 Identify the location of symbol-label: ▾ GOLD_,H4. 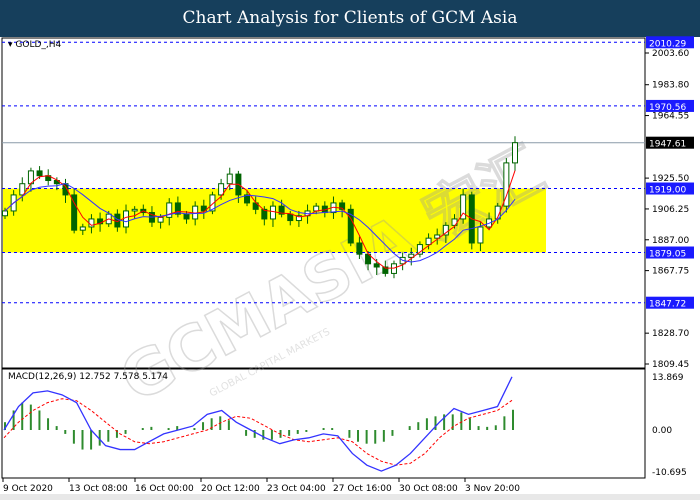
(34, 45).